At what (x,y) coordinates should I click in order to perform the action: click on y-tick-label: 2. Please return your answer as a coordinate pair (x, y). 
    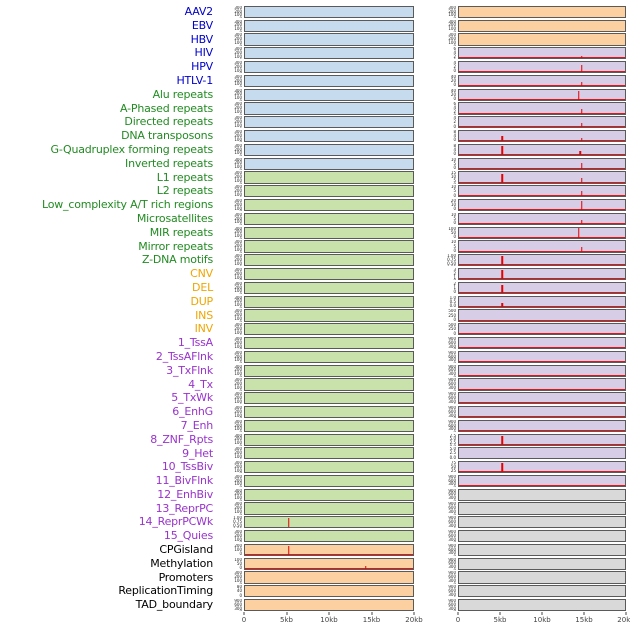
    Looking at the image, I should click on (454, 122).